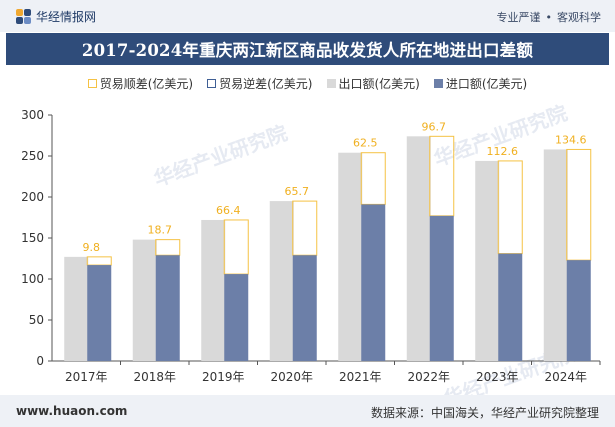  I want to click on logo-icon, so click(23, 16).